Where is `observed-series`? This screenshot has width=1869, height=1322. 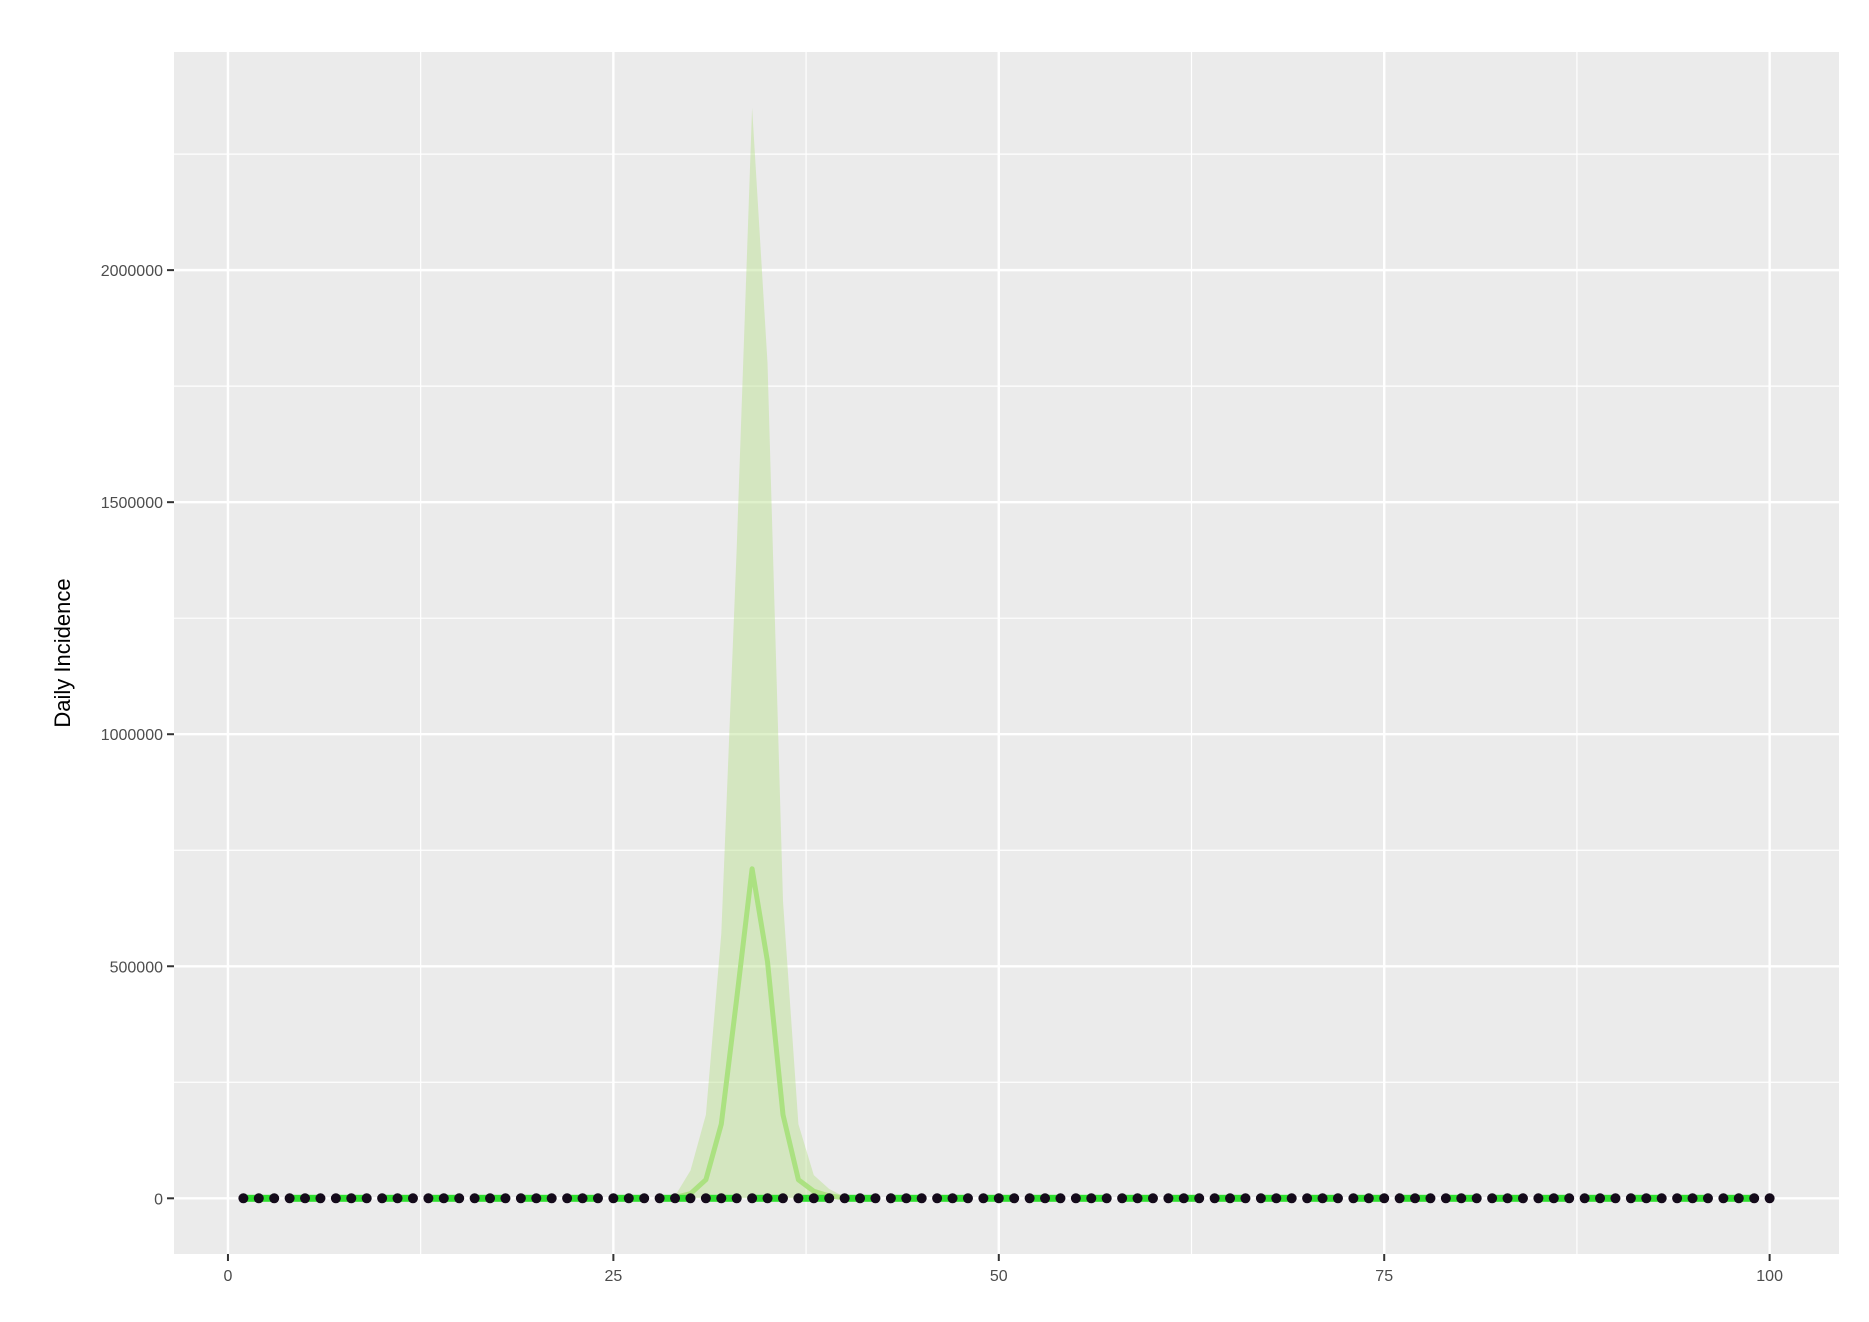
observed-series is located at coordinates (1006, 1198).